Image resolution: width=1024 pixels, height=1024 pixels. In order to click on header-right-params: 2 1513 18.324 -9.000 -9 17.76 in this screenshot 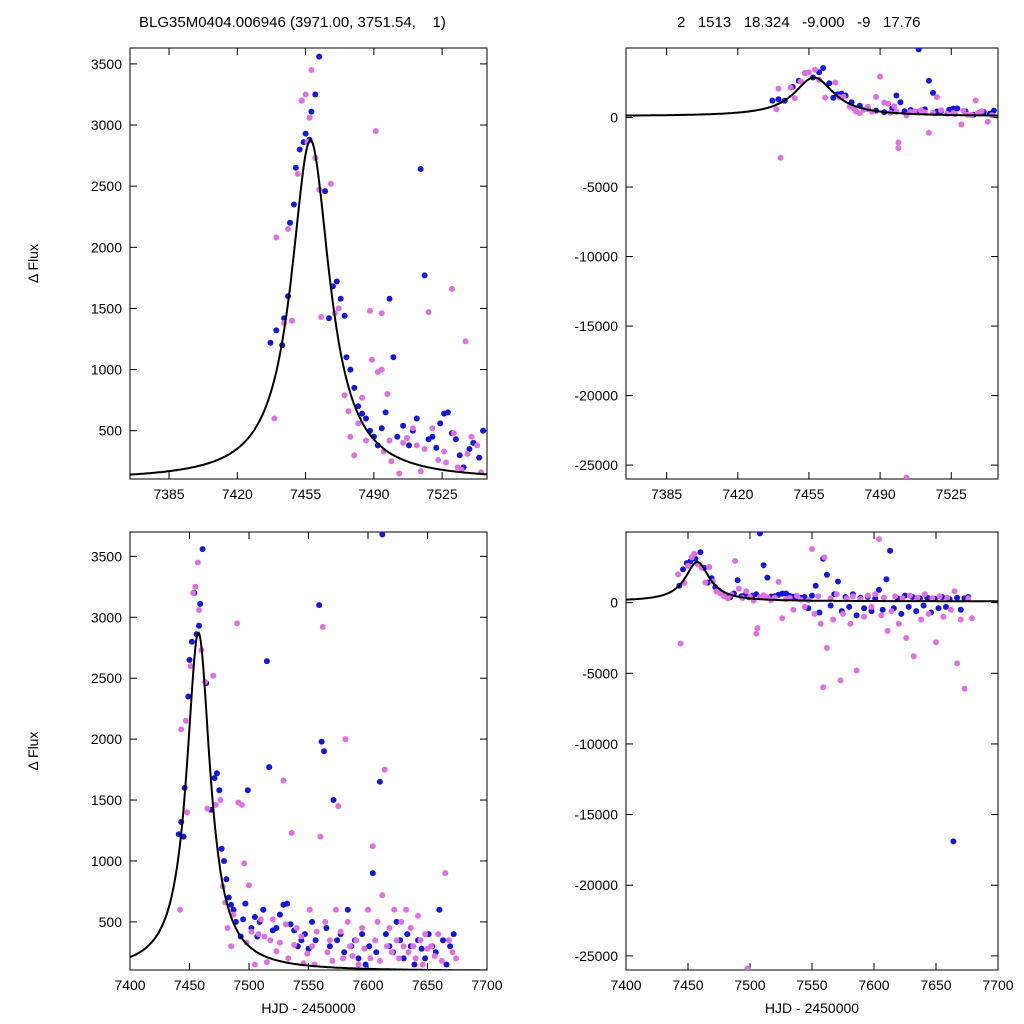, I will do `click(799, 22)`.